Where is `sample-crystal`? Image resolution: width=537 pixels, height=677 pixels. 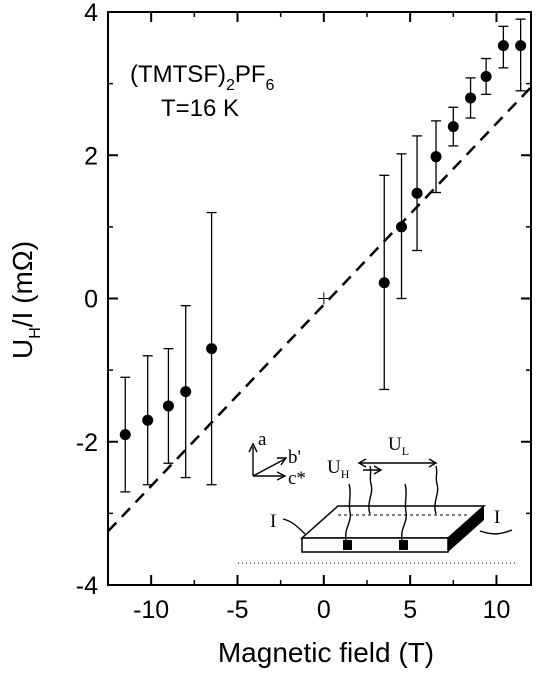
sample-crystal is located at coordinates (393, 529).